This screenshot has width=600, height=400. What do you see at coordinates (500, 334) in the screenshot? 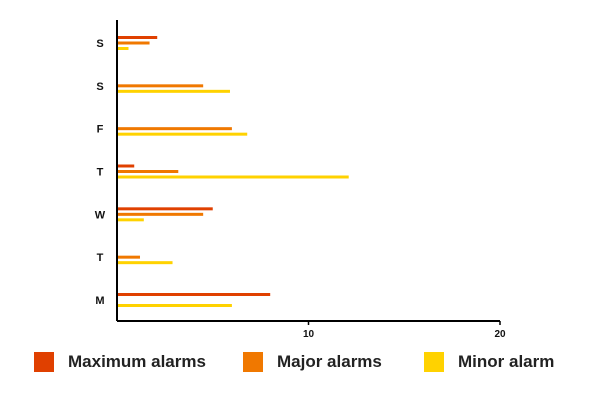
I see `x-tick-label: 20` at bounding box center [500, 334].